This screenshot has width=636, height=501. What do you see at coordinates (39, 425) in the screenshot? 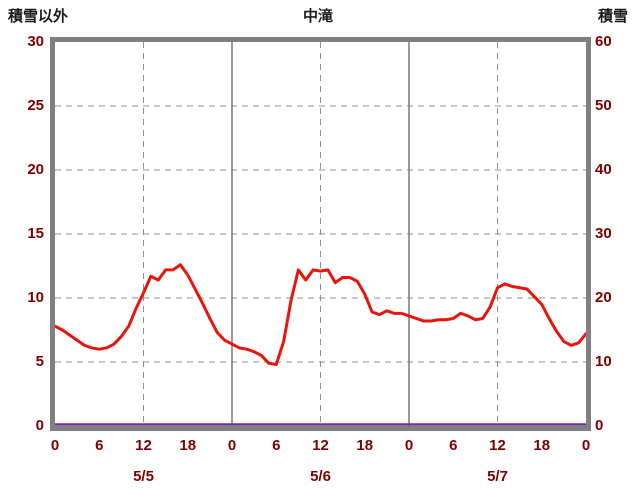
I see `left-axis-tick-label: 0` at bounding box center [39, 425].